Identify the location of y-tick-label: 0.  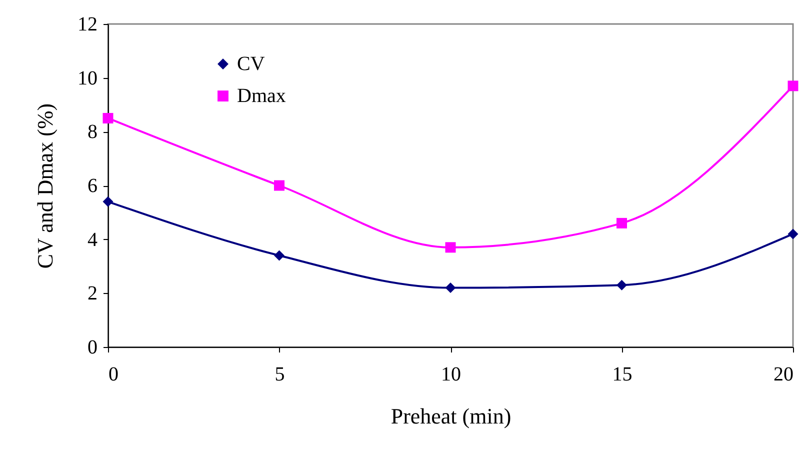
(93, 347).